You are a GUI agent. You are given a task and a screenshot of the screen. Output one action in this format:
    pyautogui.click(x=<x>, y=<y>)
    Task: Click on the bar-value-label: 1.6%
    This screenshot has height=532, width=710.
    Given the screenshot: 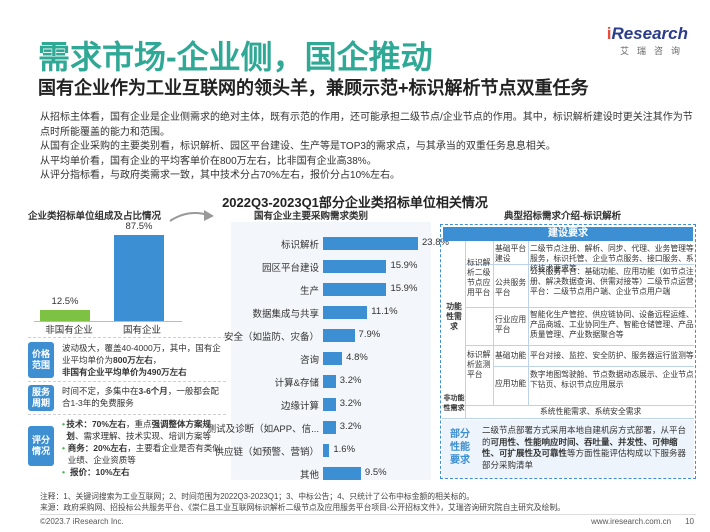 What is the action you would take?
    pyautogui.click(x=344, y=449)
    